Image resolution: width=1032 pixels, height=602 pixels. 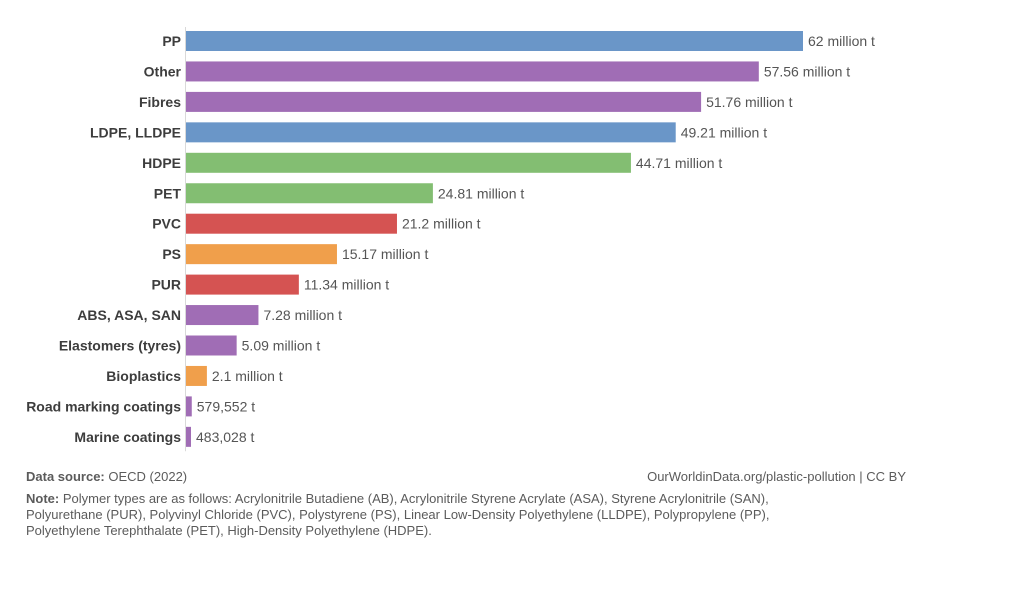 I want to click on category-label: PVC, so click(x=166, y=224).